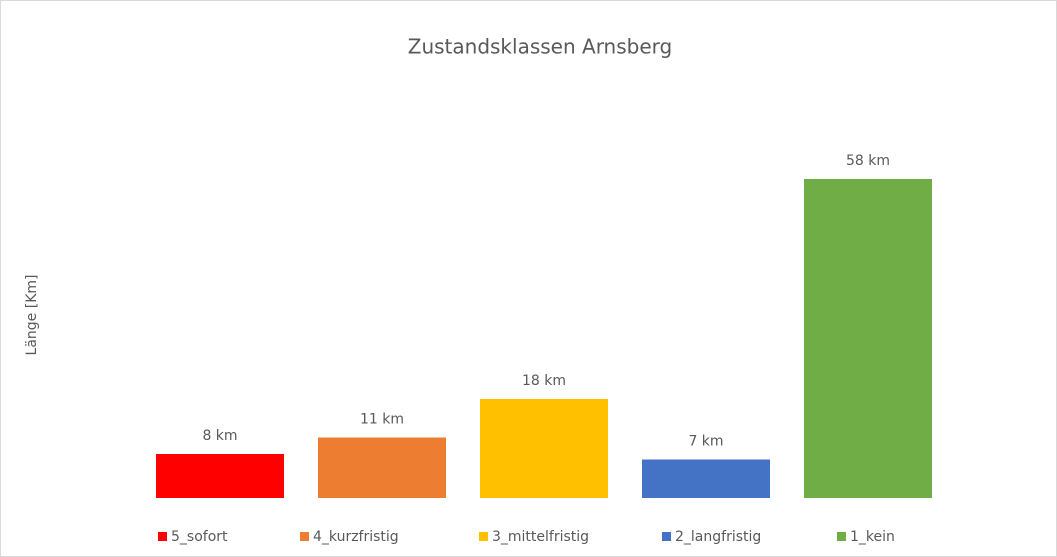 This screenshot has height=557, width=1057. What do you see at coordinates (872, 537) in the screenshot?
I see `legend-label: 1_kein` at bounding box center [872, 537].